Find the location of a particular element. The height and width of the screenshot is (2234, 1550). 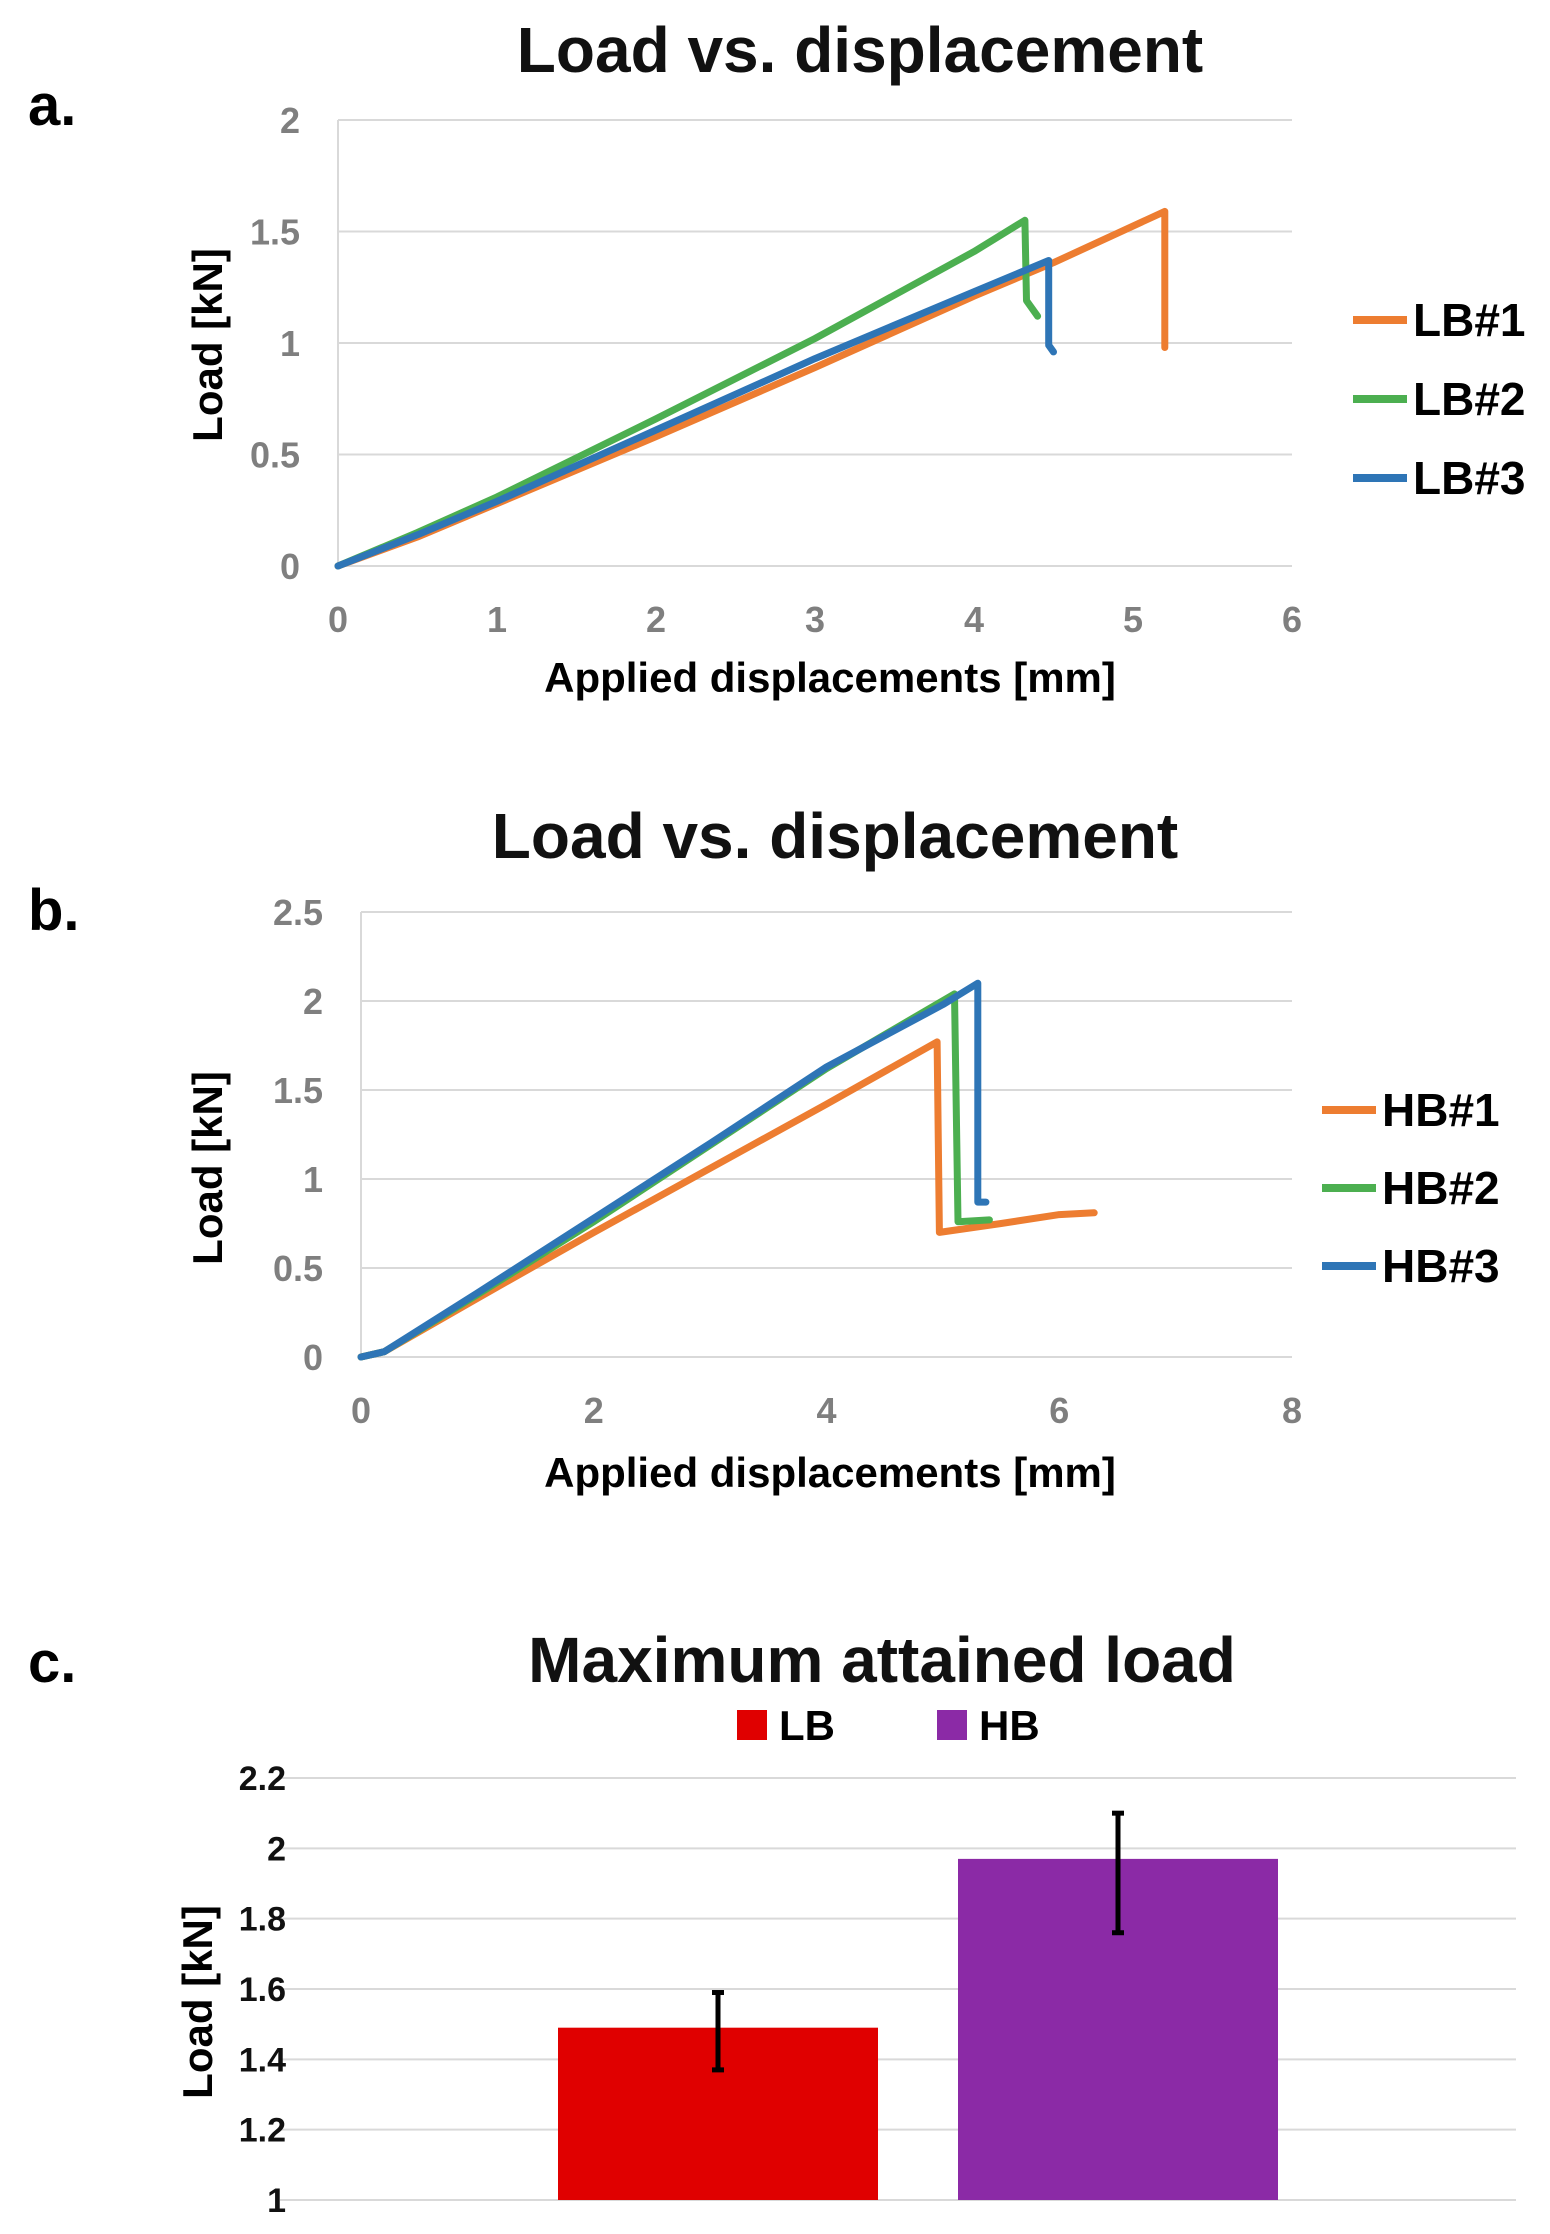

chart-a-y-ticks: 0 0.5 1 1.5 2 is located at coordinates (275, 343).